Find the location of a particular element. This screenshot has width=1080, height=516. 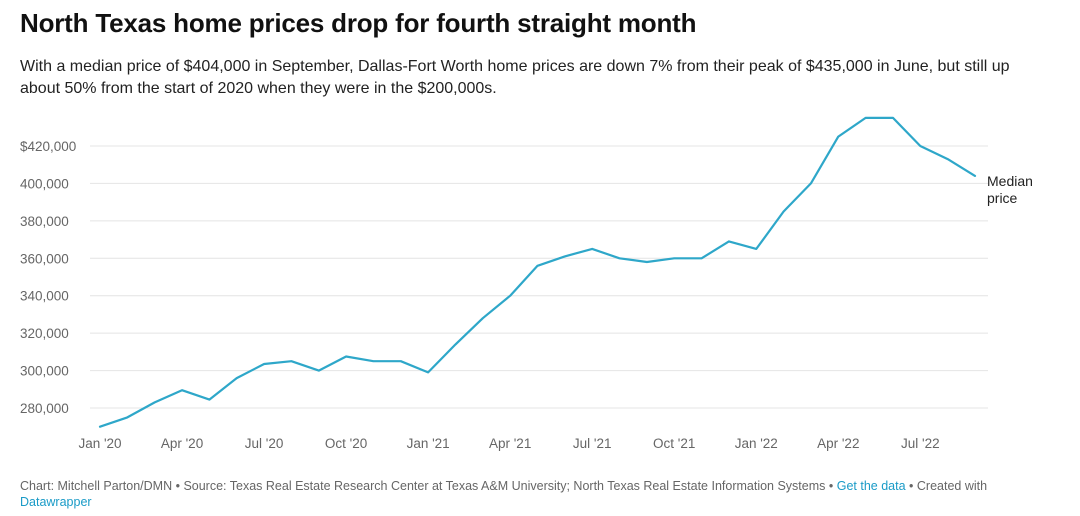

x-tick-label: Apr '21 is located at coordinates (510, 443).